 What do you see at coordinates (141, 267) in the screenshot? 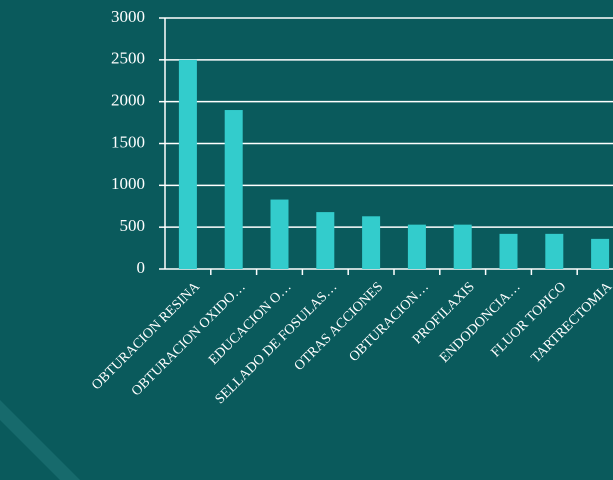
I see `y-tick-label: 0` at bounding box center [141, 267].